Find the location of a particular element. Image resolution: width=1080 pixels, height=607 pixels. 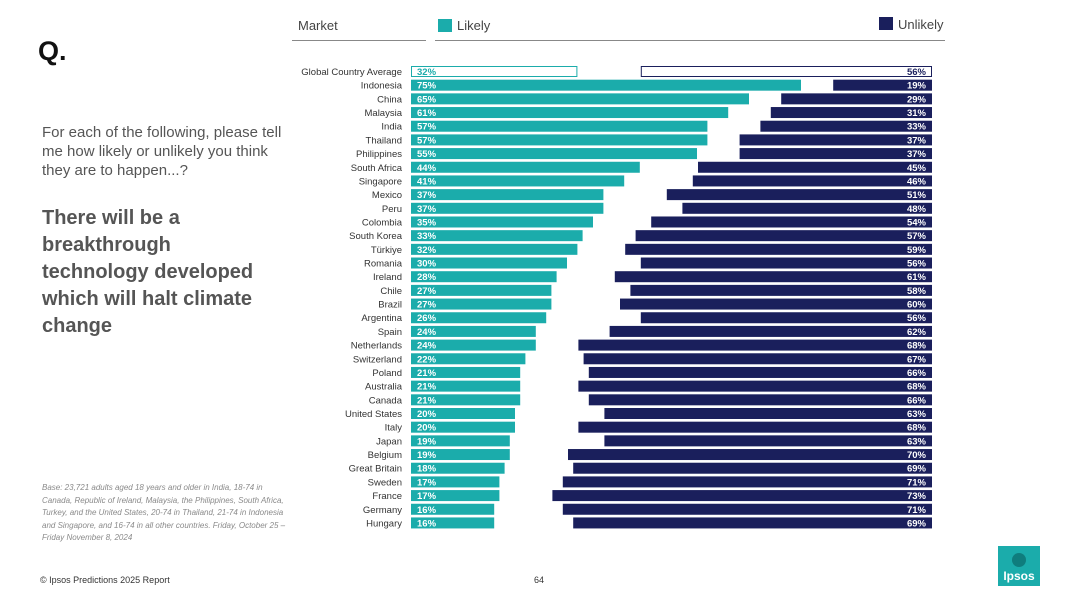

category-label: China is located at coordinates (390, 99).